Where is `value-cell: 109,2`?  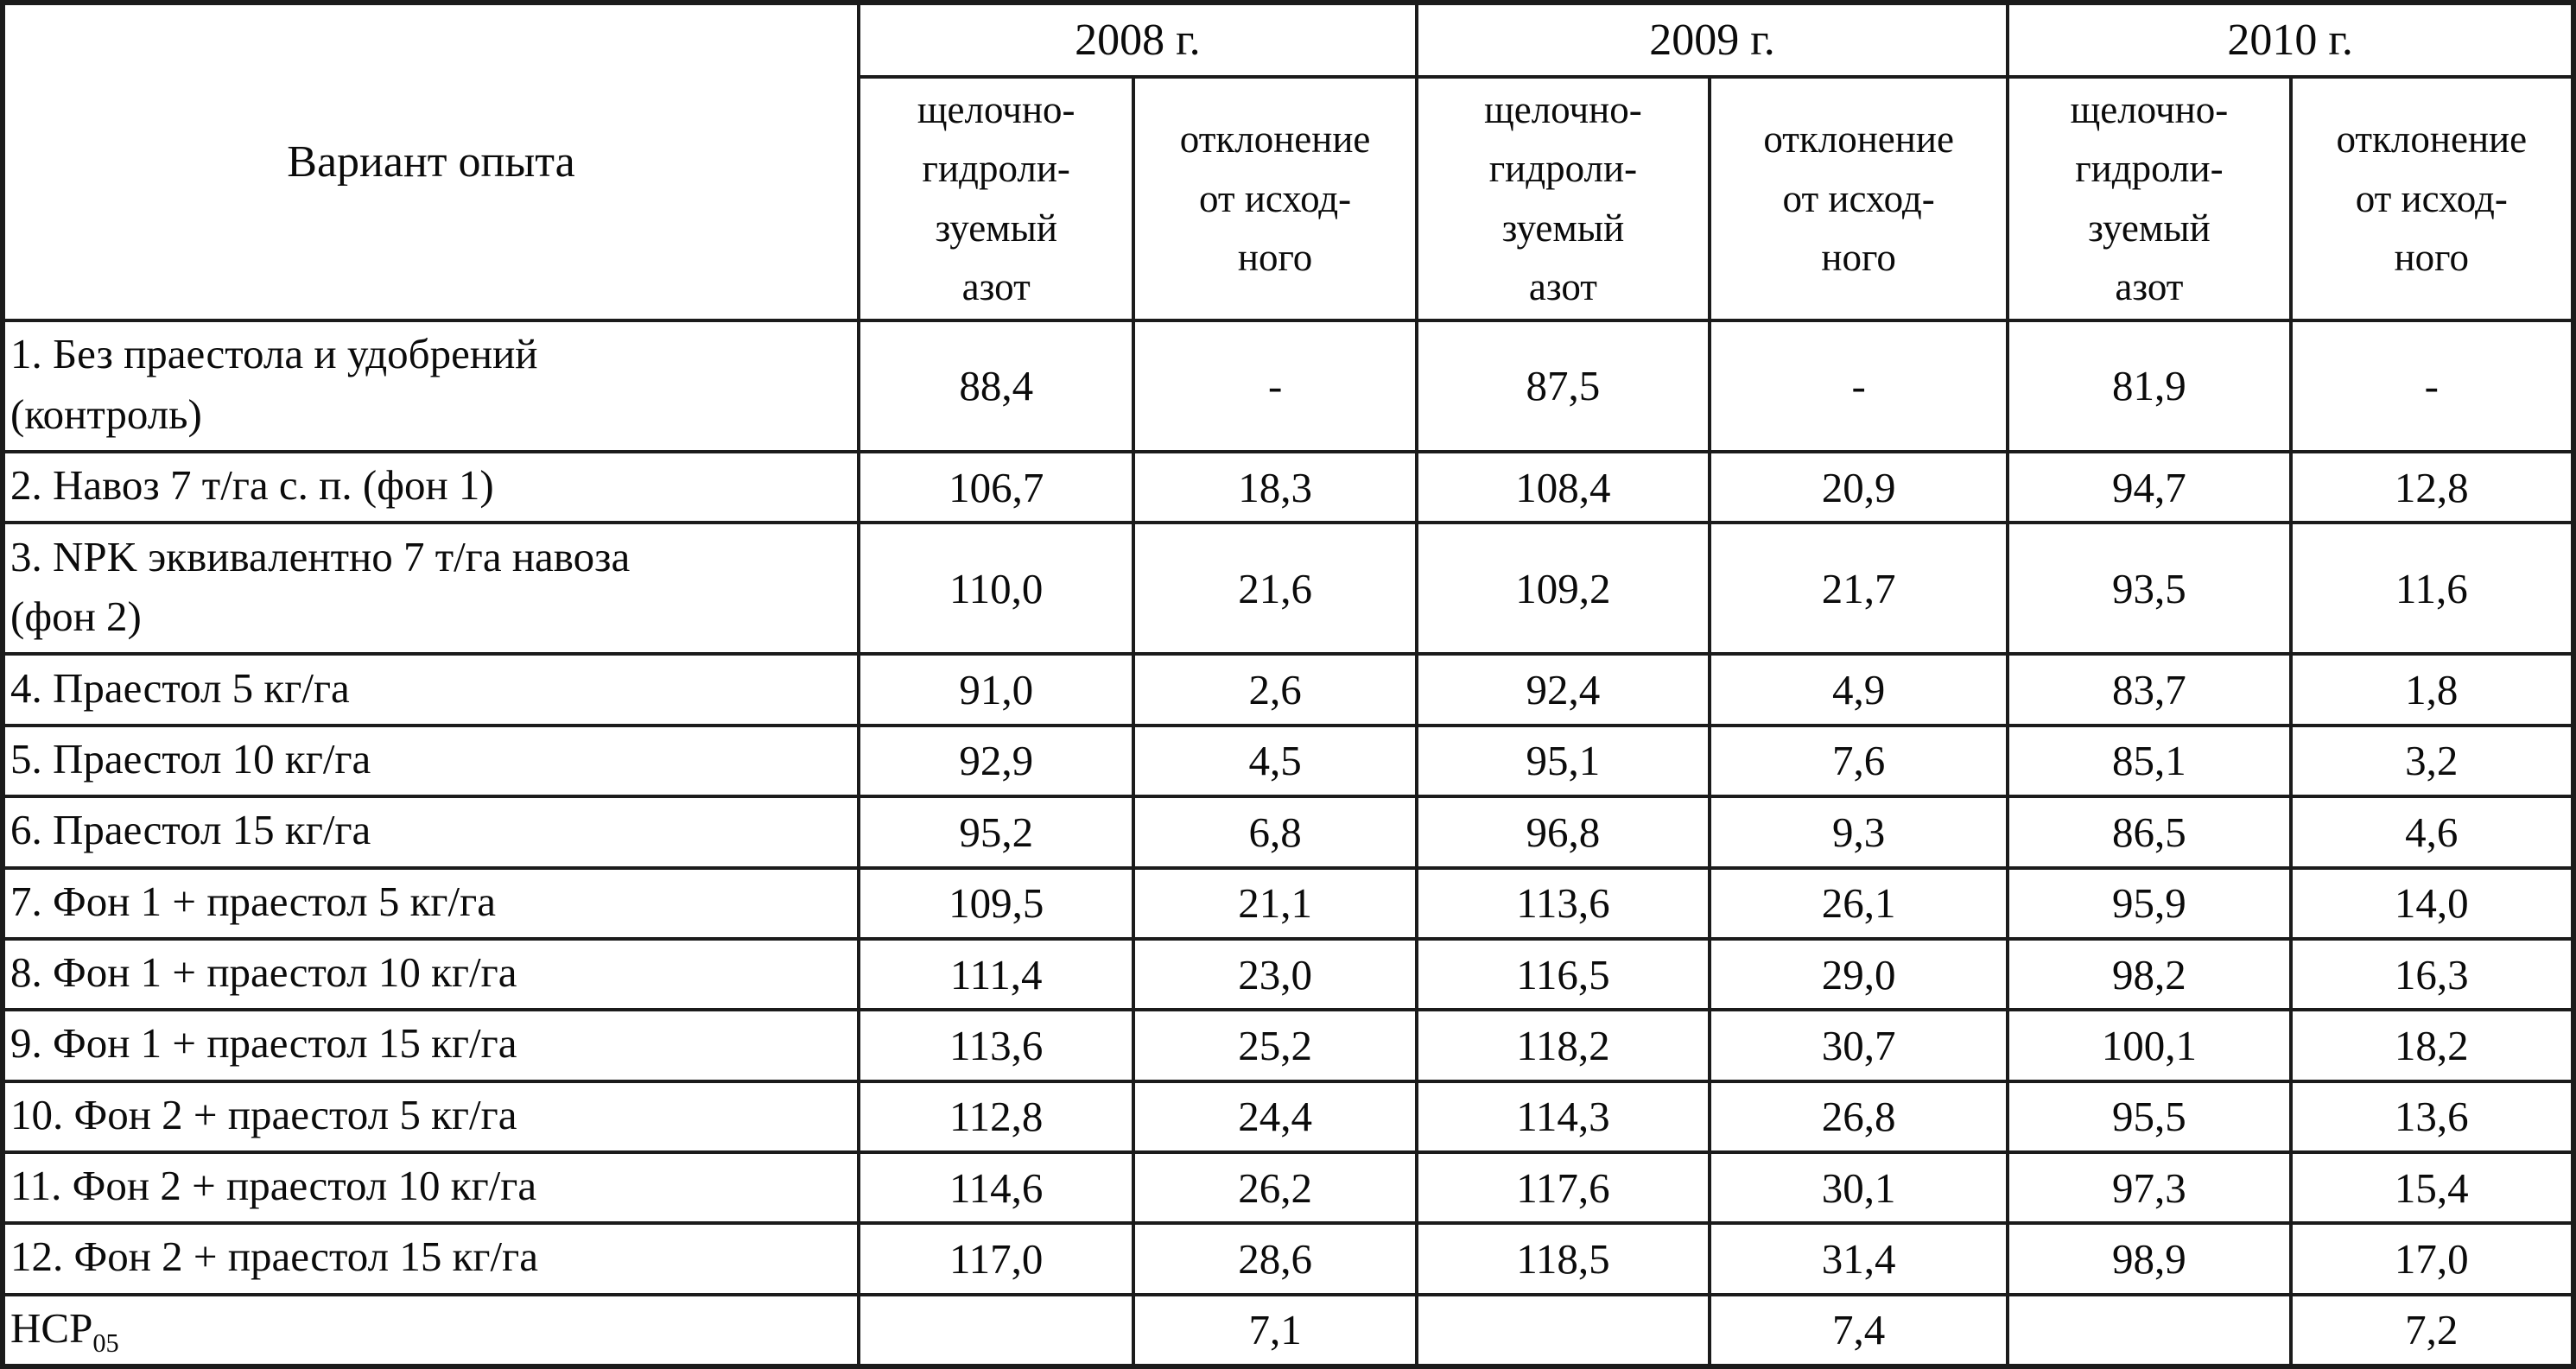
value-cell: 109,2 is located at coordinates (1563, 588).